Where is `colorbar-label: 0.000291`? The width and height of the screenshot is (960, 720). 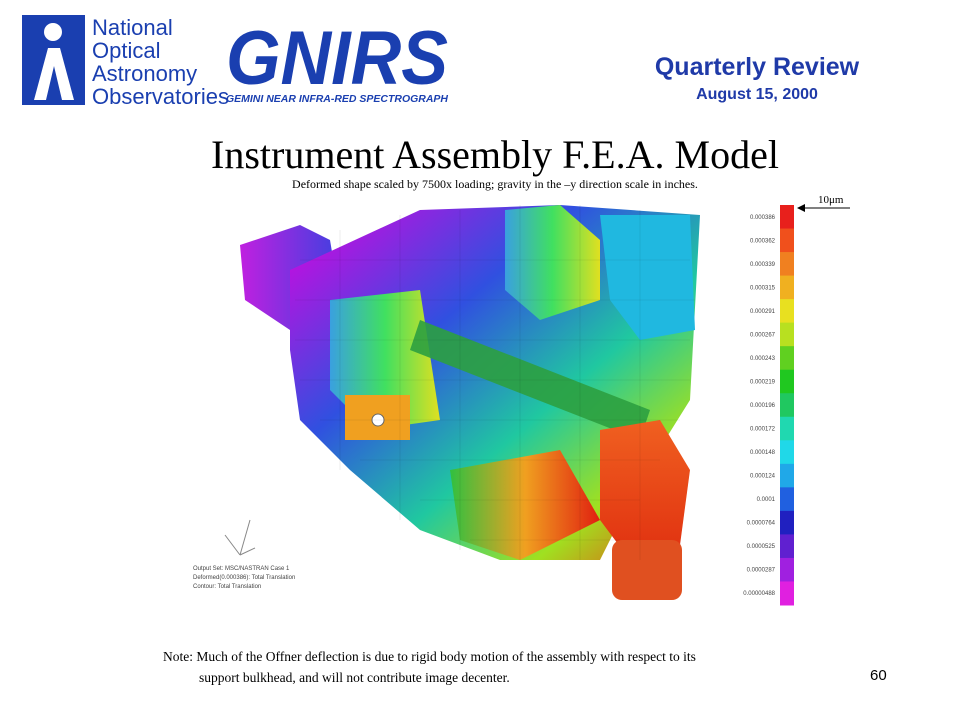
colorbar-label: 0.000291 is located at coordinates (763, 312).